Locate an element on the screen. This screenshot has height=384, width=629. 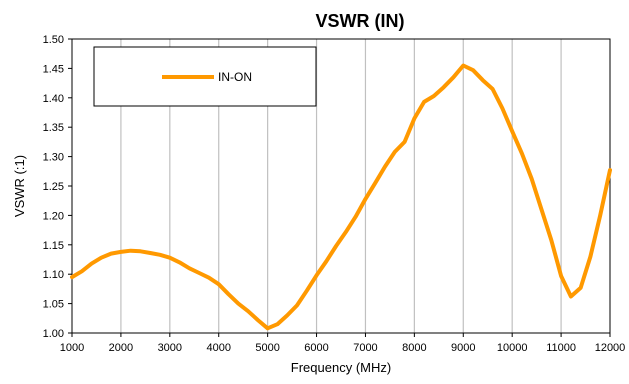
x-tick-label-10000: 10000 is located at coordinates (512, 348).